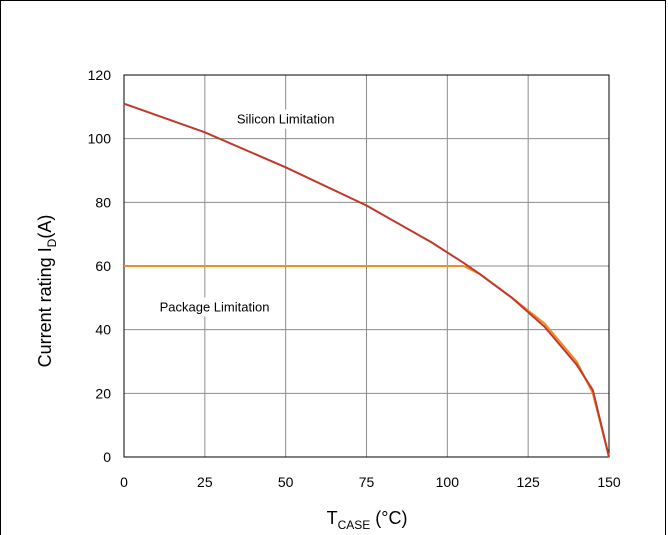 The height and width of the screenshot is (535, 668). What do you see at coordinates (205, 482) in the screenshot?
I see `x-tick-label: 25` at bounding box center [205, 482].